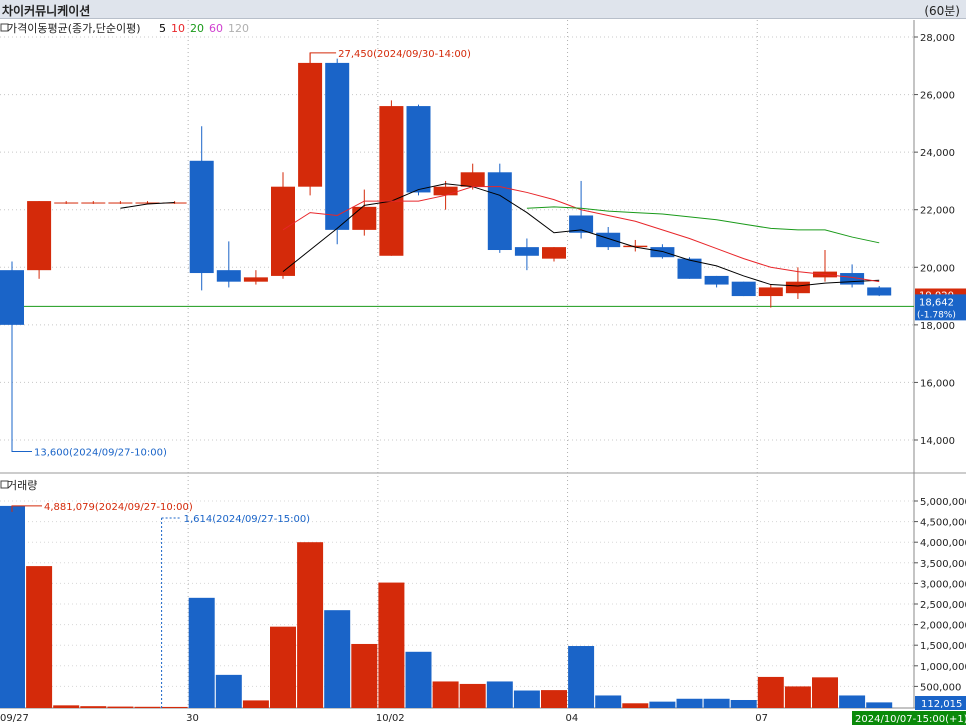 The image size is (966, 725). I want to click on low-marker-line, so click(21, 449).